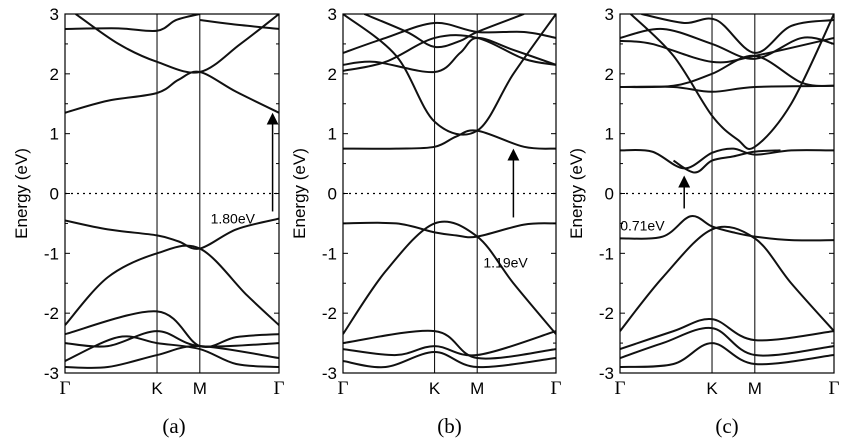 The width and height of the screenshot is (846, 448). What do you see at coordinates (233, 218) in the screenshot?
I see `gap-label: 1.80eV` at bounding box center [233, 218].